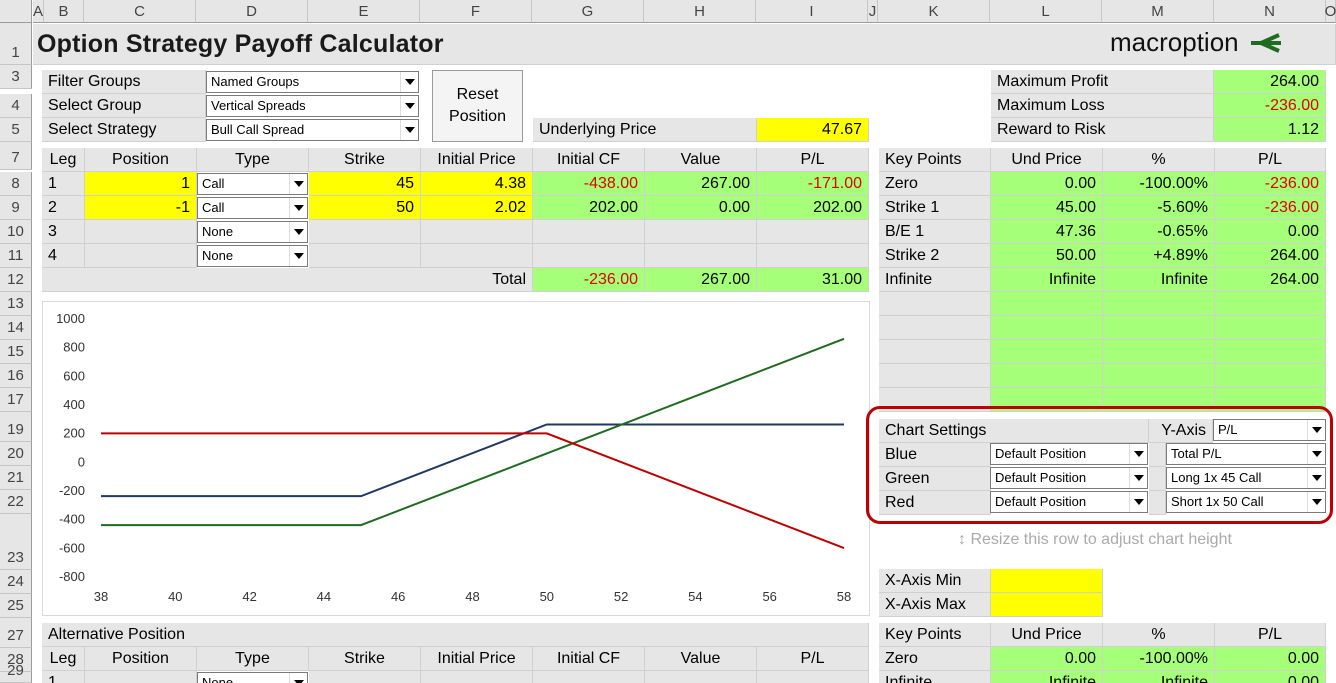 This screenshot has height=683, width=1336. Describe the element at coordinates (16, 44) in the screenshot. I see `row-header: 1` at that location.